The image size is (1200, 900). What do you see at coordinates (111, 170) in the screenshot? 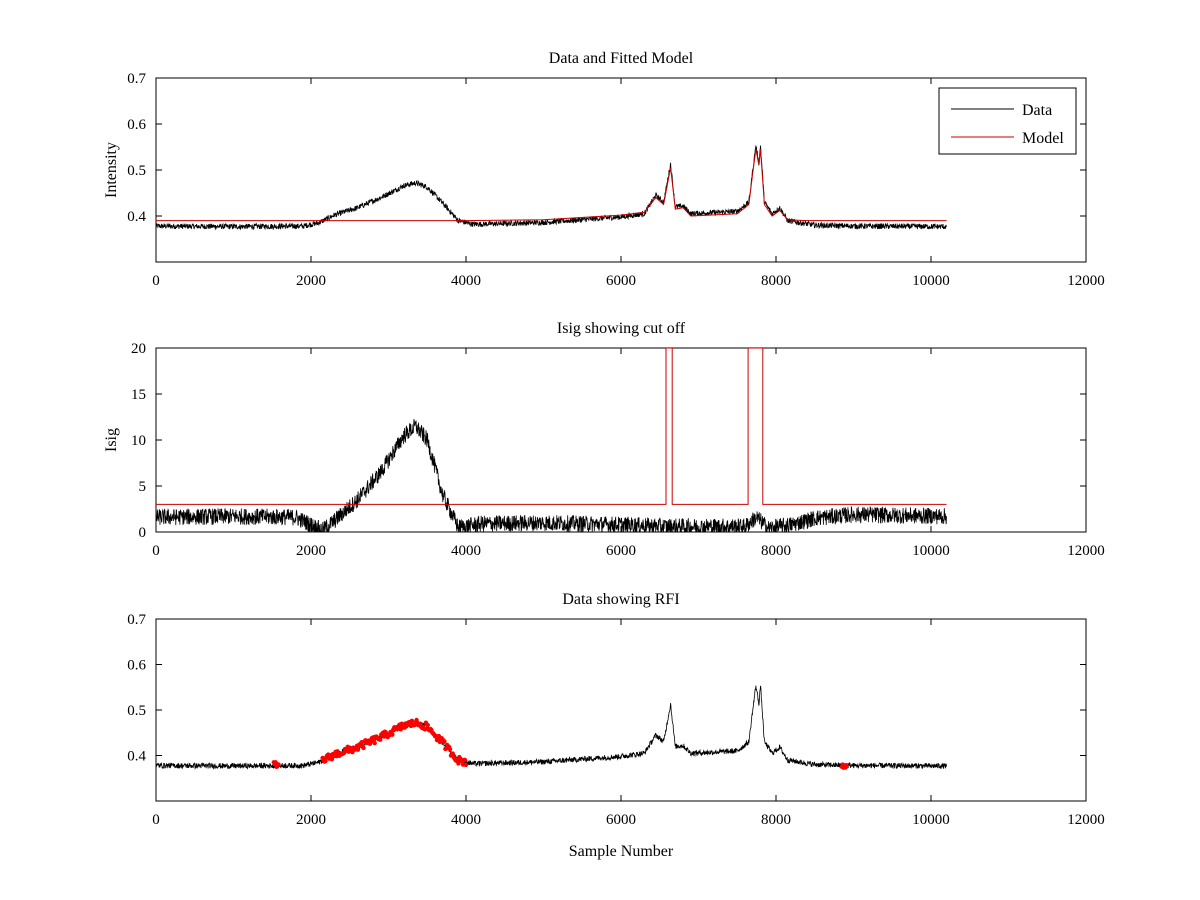
I see `y-axis-label: Intensity` at bounding box center [111, 170].